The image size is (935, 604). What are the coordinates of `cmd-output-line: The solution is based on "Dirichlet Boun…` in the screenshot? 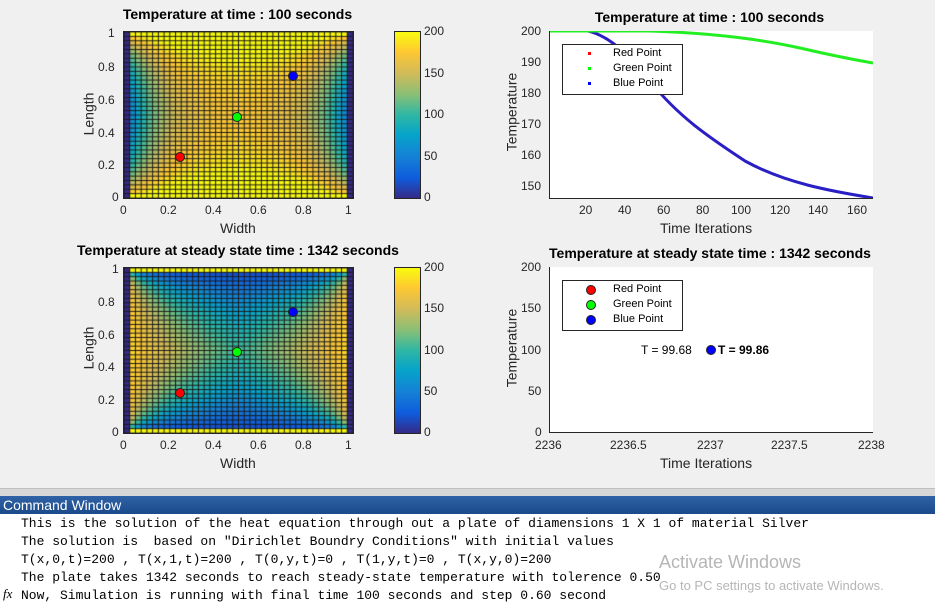 It's located at (317, 541).